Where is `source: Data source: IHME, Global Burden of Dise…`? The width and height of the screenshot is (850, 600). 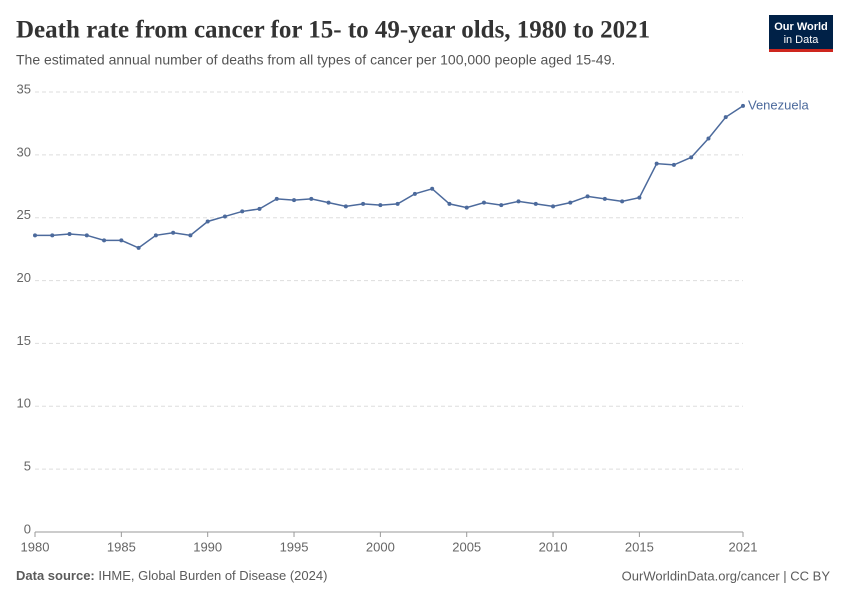 source: Data source: IHME, Global Burden of Dise… is located at coordinates (171, 575).